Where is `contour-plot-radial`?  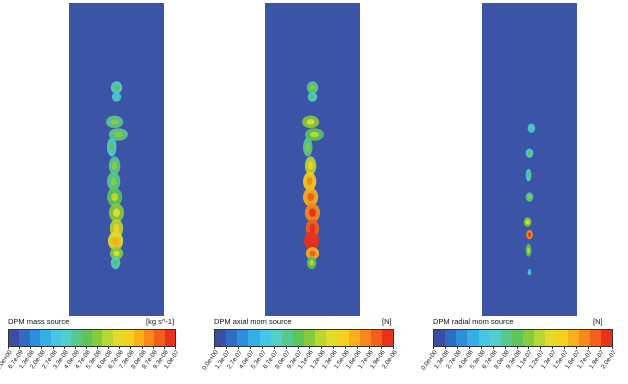 contour-plot-radial is located at coordinates (529, 159).